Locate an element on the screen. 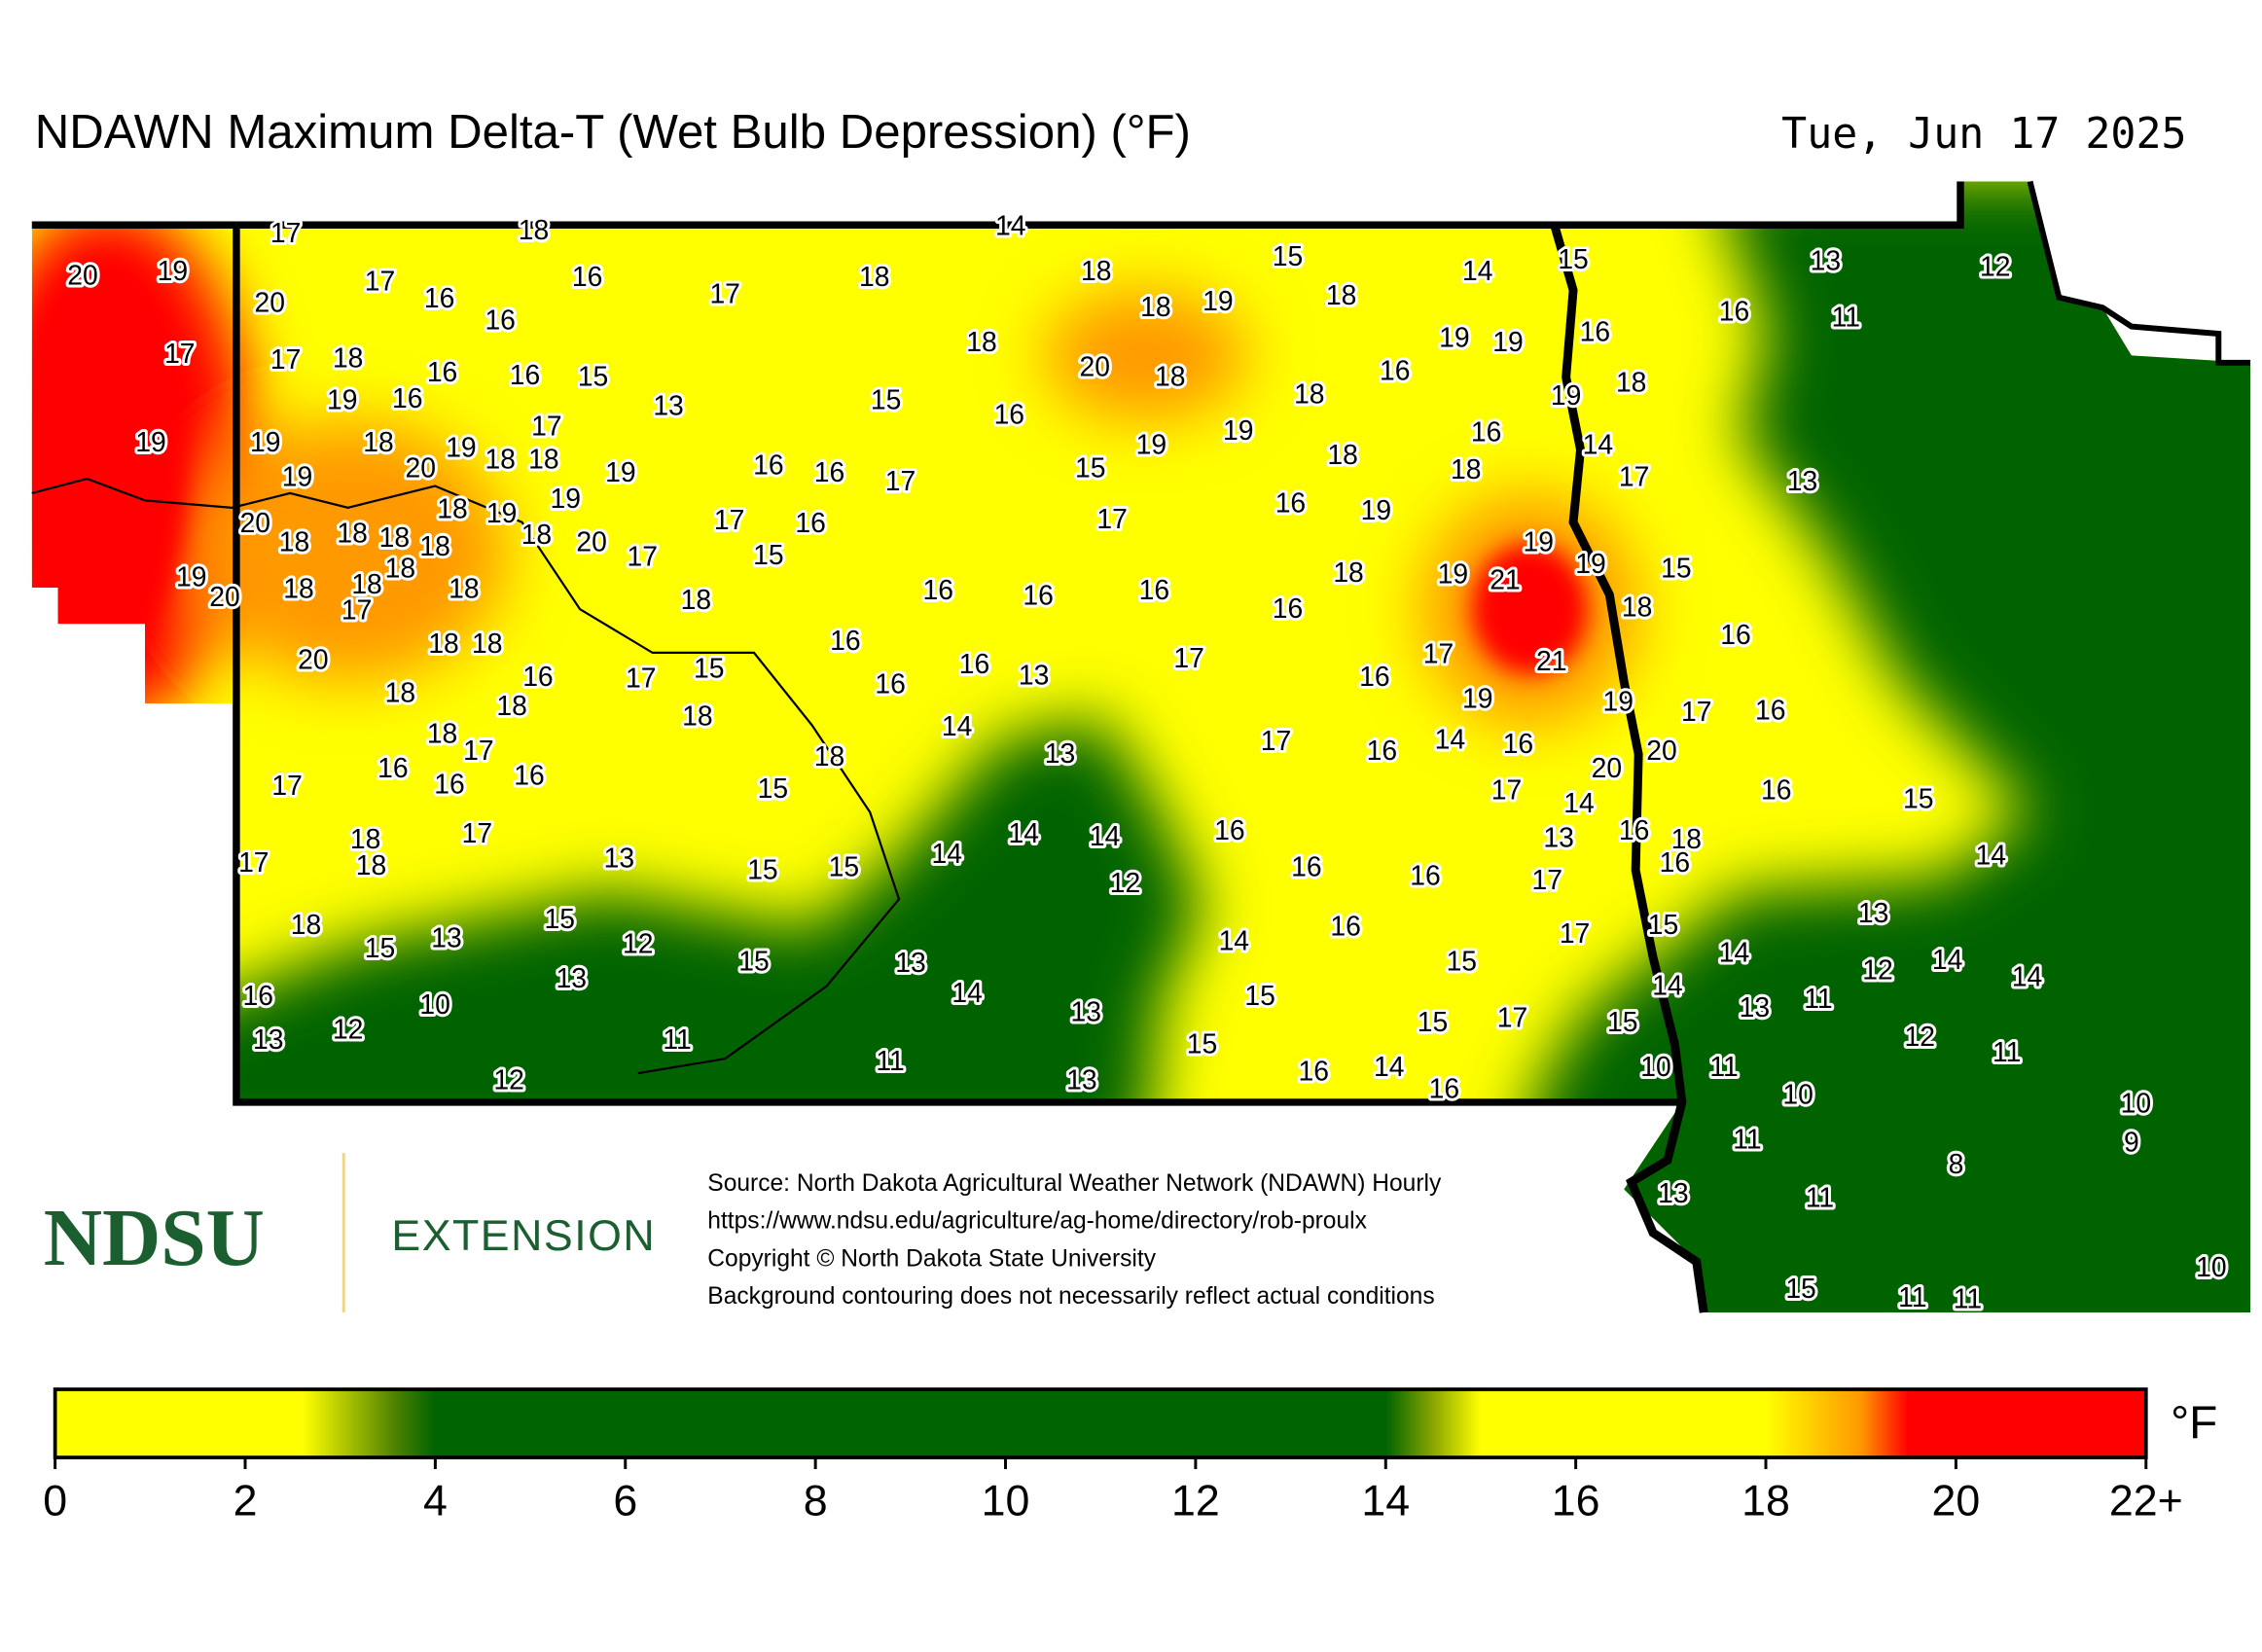 The height and width of the screenshot is (1652, 2262). colorbar-tick-label: 16 is located at coordinates (1576, 1502).